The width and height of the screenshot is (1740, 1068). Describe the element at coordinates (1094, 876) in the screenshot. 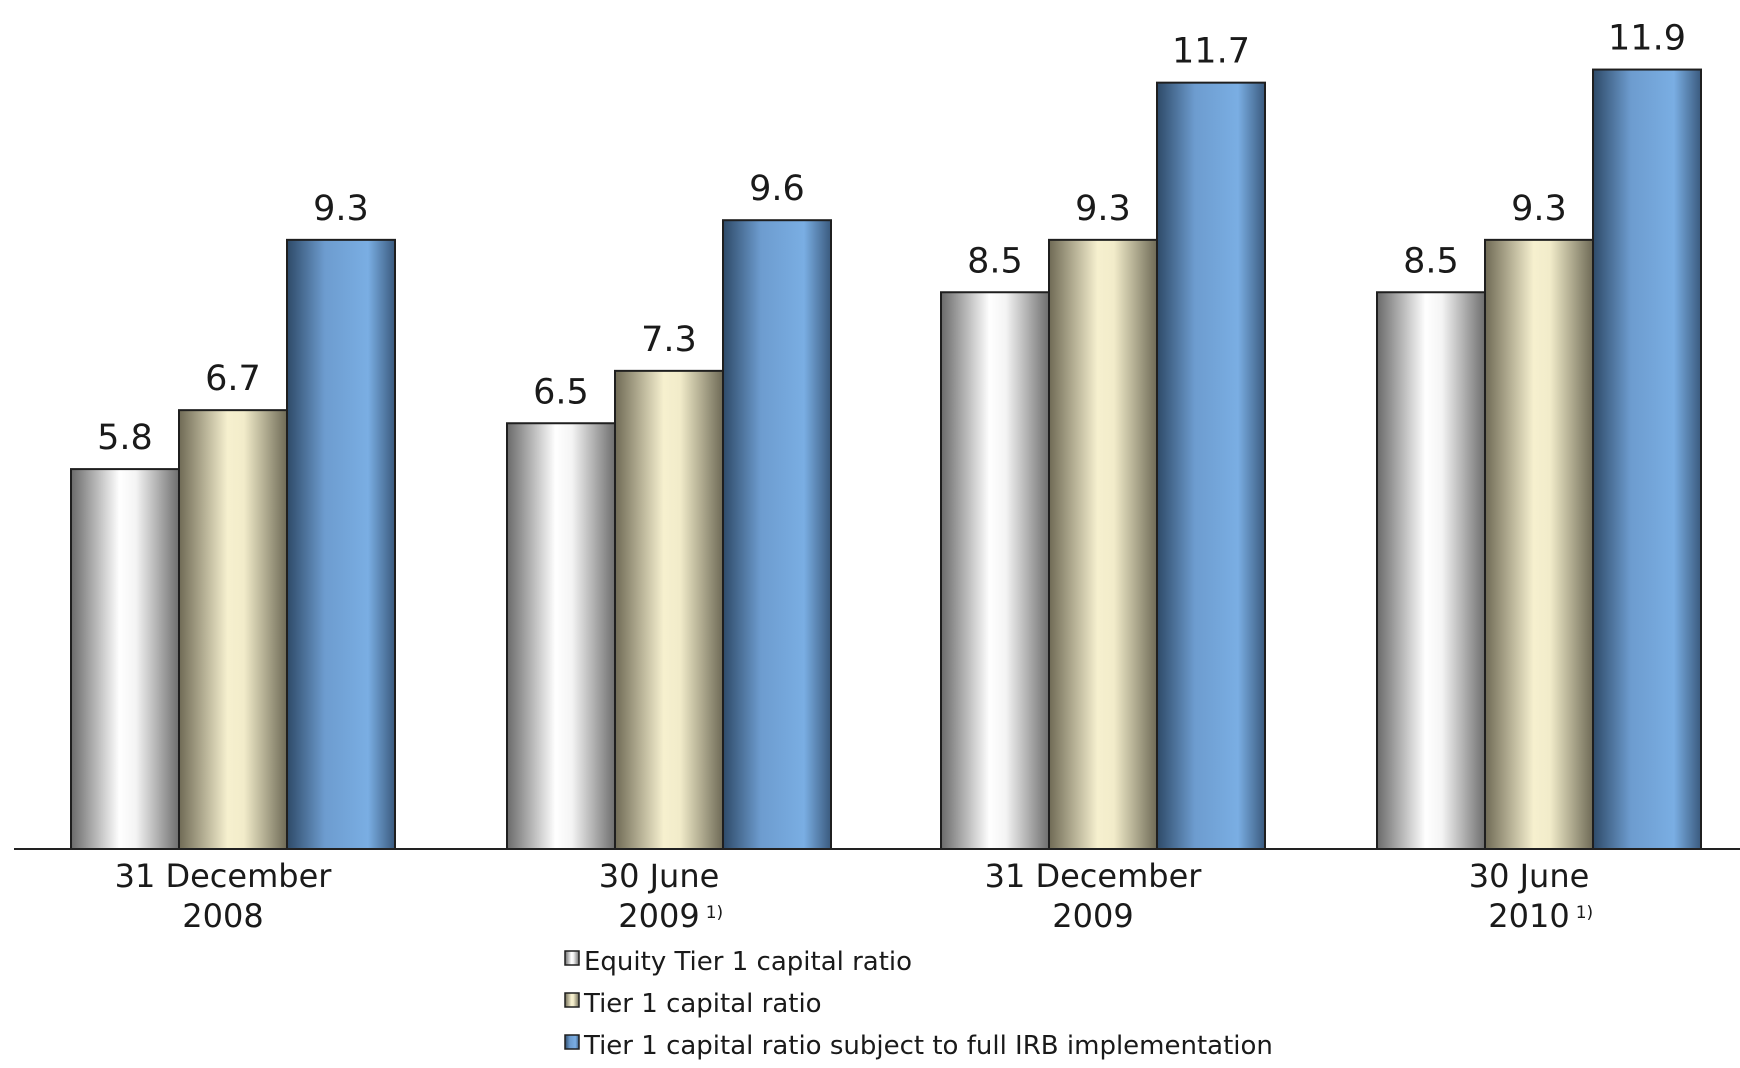

I see `category-label-2: 31 December` at that location.